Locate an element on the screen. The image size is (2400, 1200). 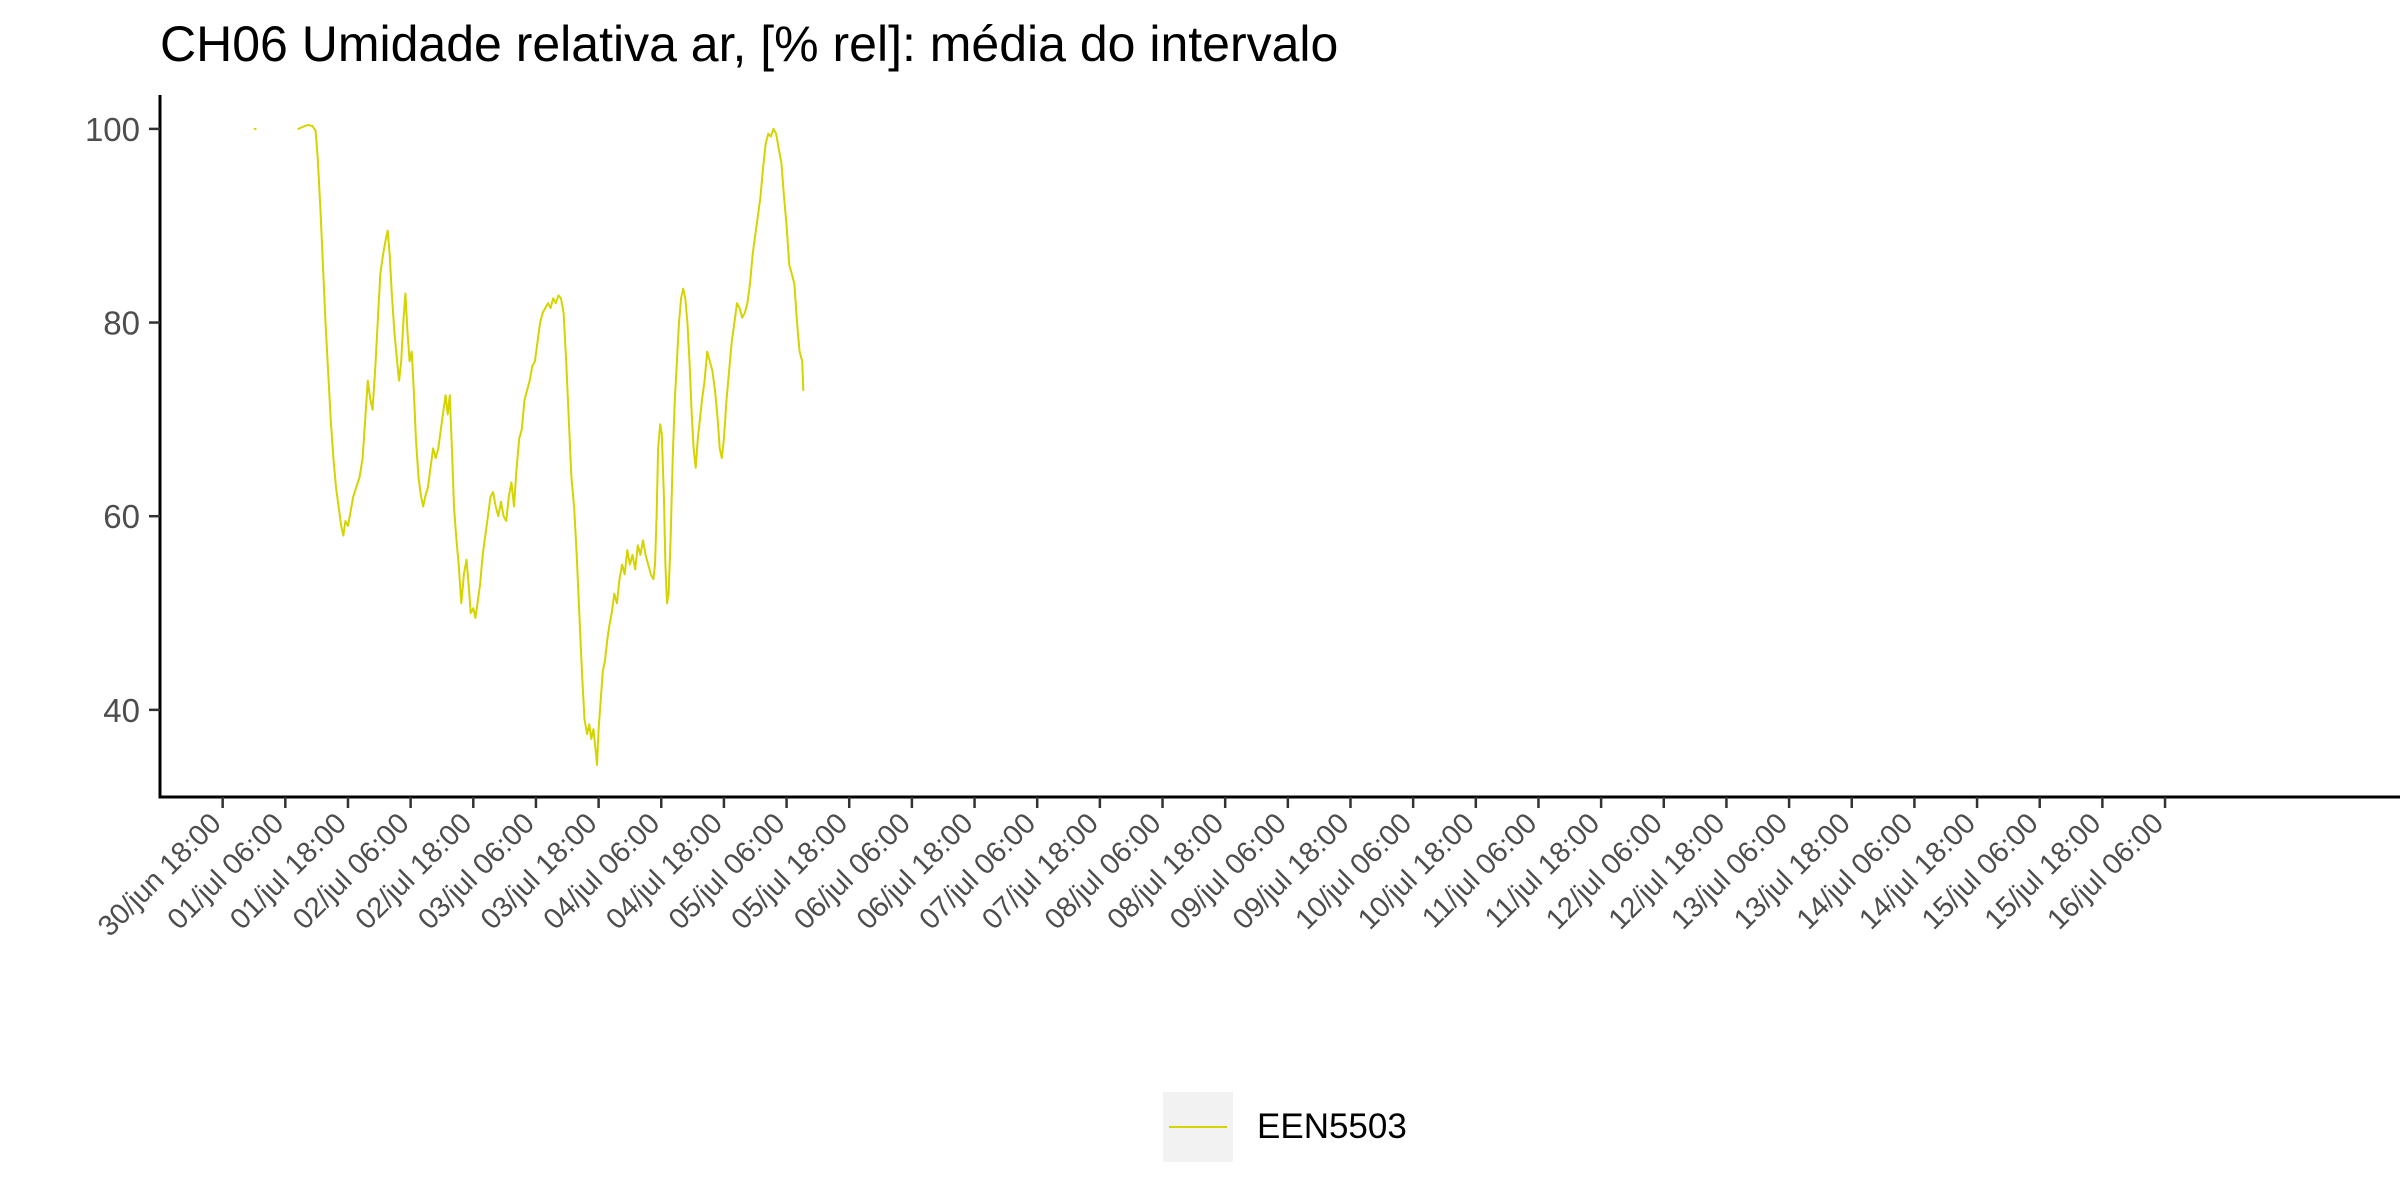
legend: EEN5503 is located at coordinates (1285, 1127).